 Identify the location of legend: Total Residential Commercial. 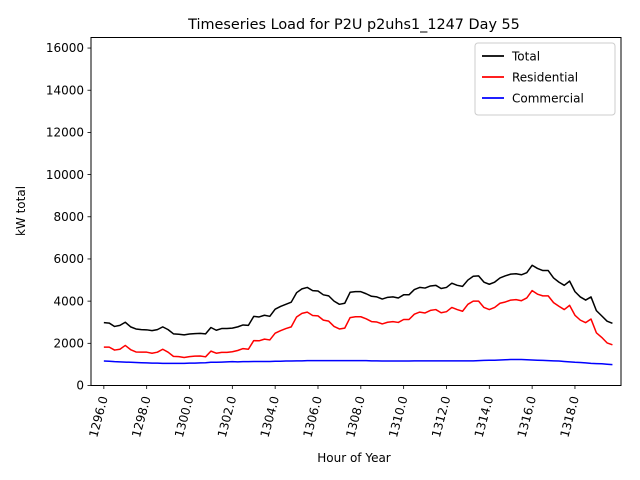
(545, 79).